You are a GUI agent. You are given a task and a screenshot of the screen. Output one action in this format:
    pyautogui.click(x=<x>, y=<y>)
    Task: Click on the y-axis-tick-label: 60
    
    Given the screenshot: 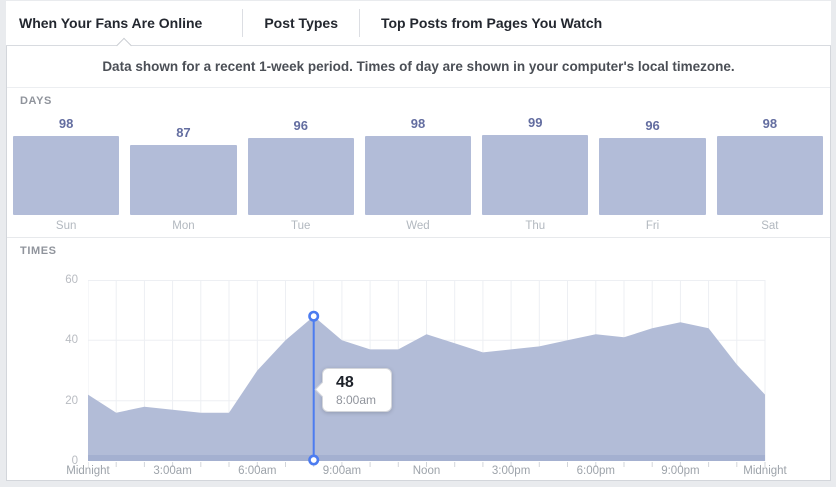 What is the action you would take?
    pyautogui.click(x=71, y=280)
    